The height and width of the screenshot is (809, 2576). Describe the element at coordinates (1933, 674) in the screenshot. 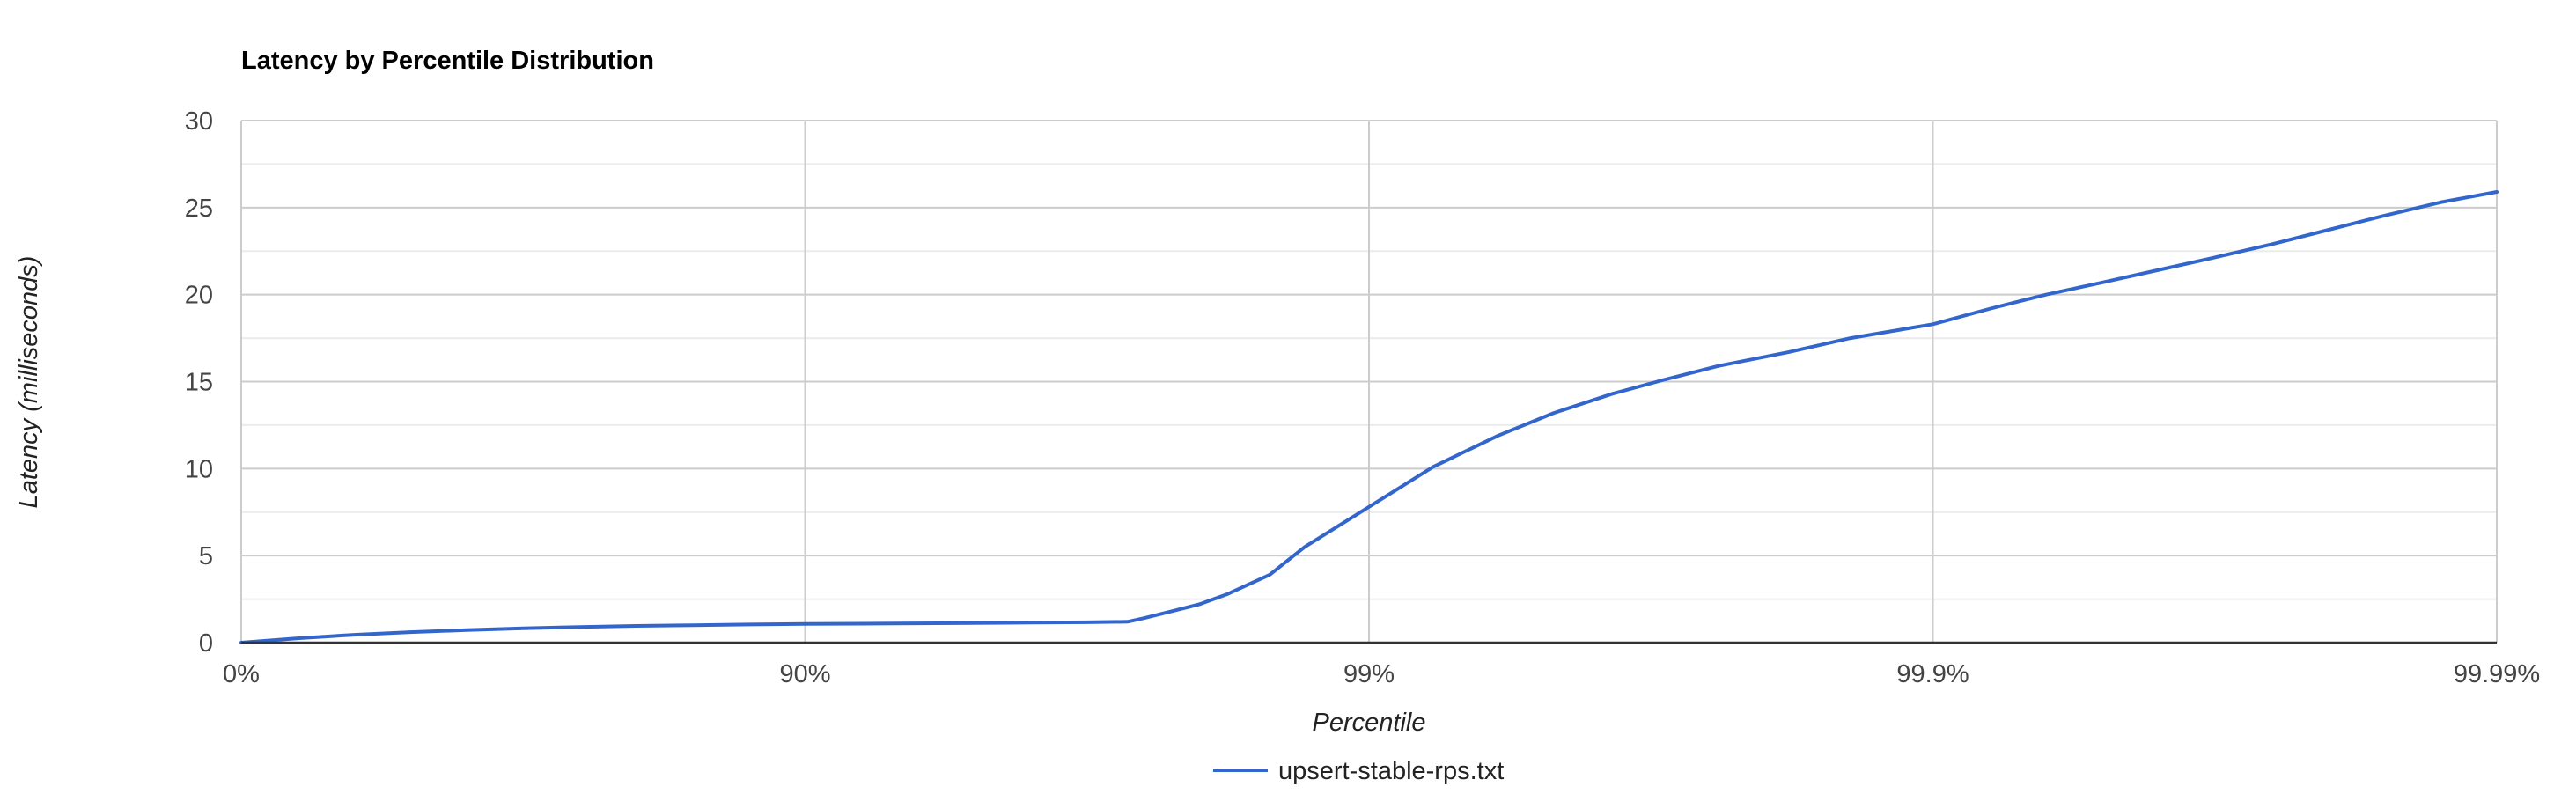

I see `x-tick-label: 99.9%` at that location.